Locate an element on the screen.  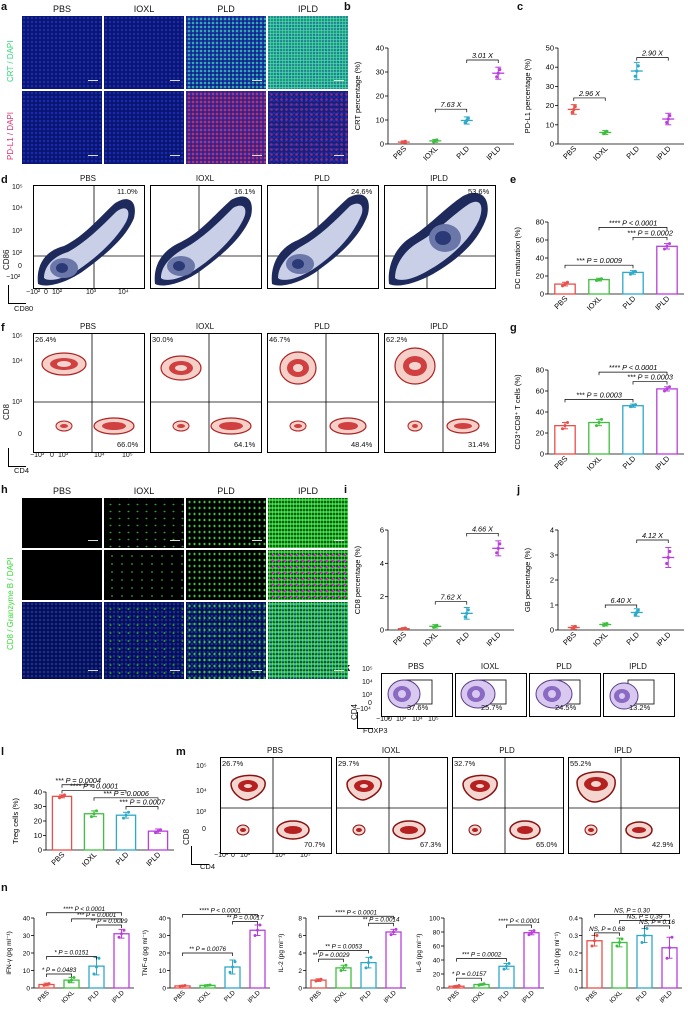
significance-label: **** P < 0.0001 is located at coordinates (220, 911).